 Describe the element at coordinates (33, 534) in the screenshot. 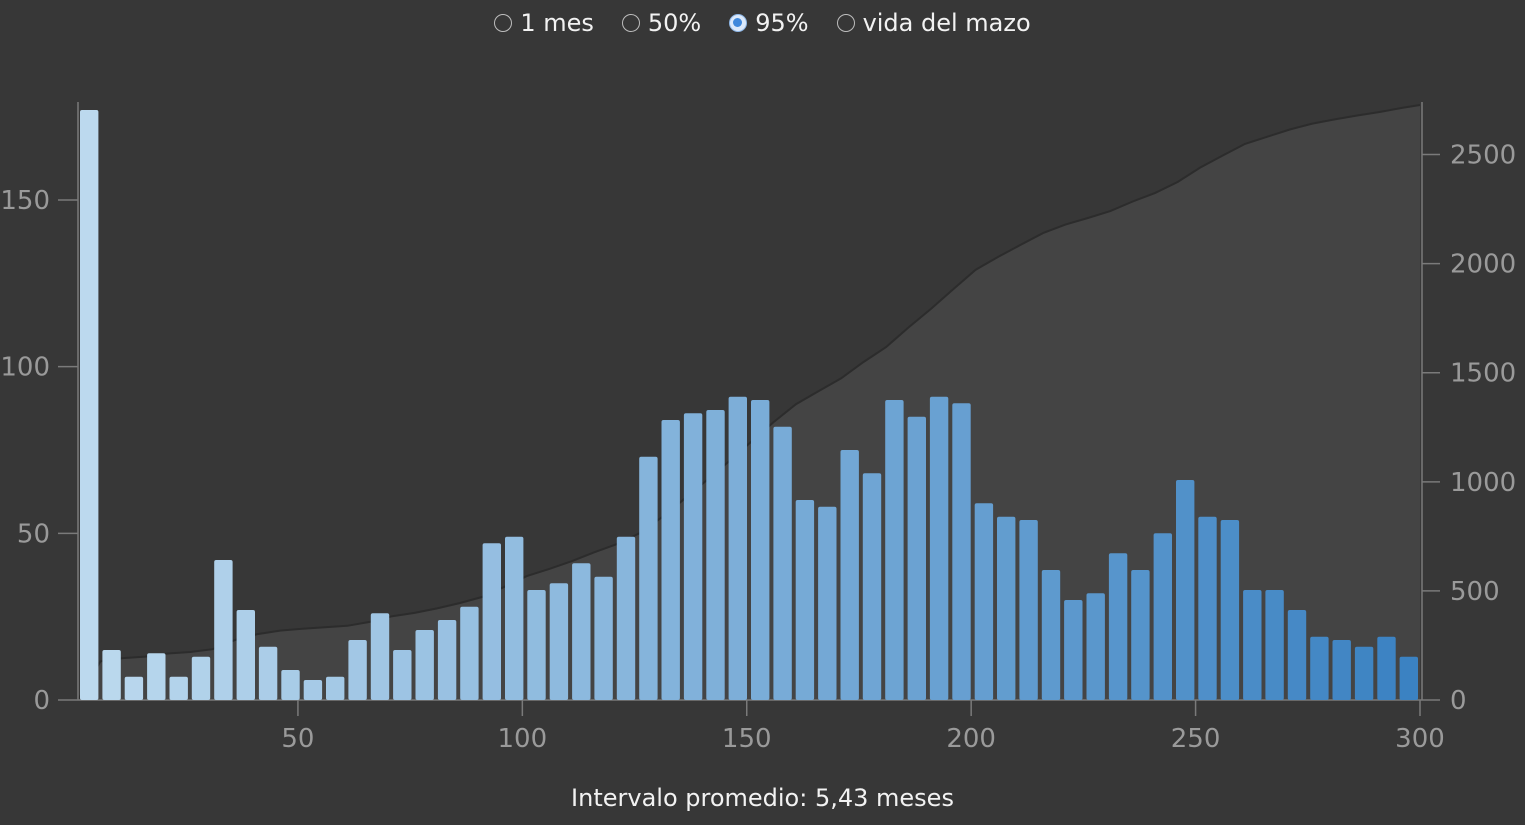

I see `y-left-tick-label: 50` at that location.